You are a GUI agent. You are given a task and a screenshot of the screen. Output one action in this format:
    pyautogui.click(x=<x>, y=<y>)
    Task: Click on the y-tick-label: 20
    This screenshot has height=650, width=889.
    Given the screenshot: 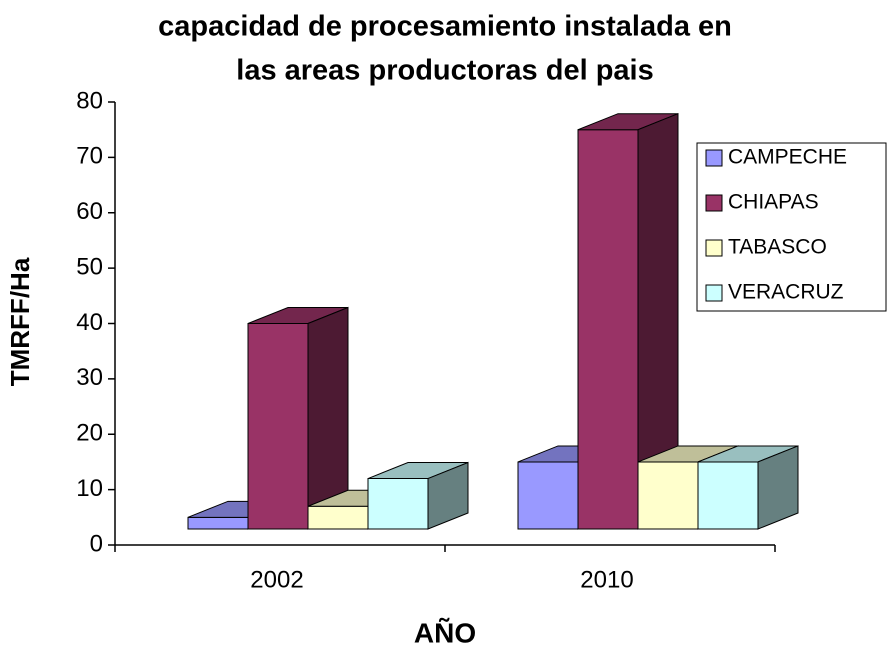 What is the action you would take?
    pyautogui.click(x=89, y=433)
    